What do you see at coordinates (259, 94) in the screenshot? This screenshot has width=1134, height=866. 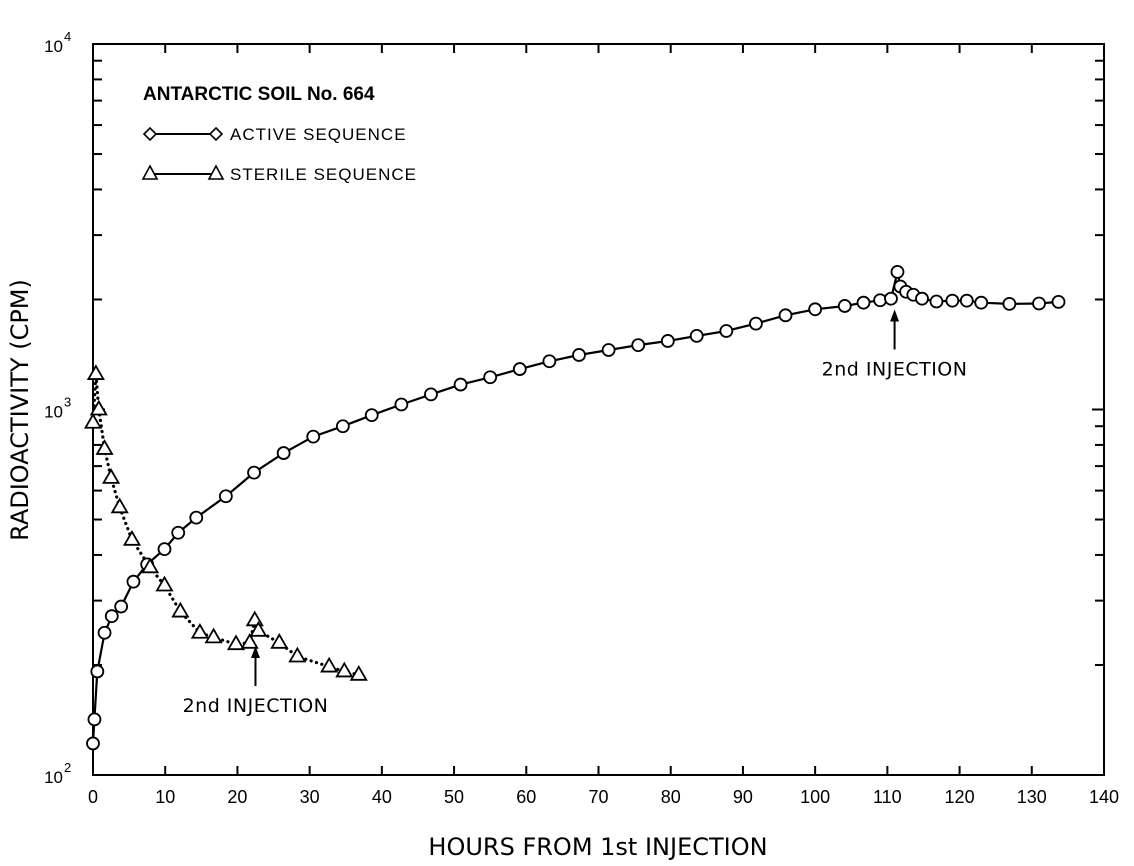 I see `chart-title: ANTARCTIC SOIL No. 664` at bounding box center [259, 94].